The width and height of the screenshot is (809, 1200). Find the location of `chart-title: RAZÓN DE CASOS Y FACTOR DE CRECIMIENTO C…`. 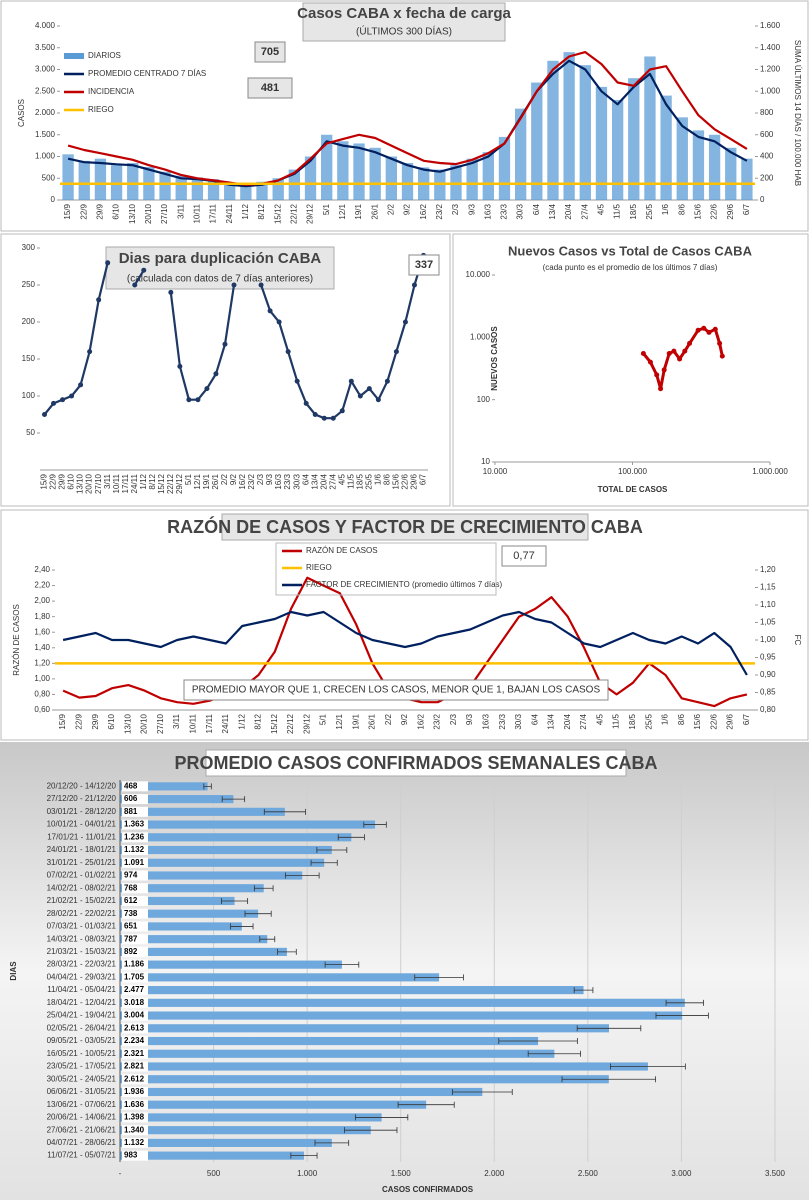

chart-title: RAZÓN DE CASOS Y FACTOR DE CRECIMIENTO C… is located at coordinates (405, 526).